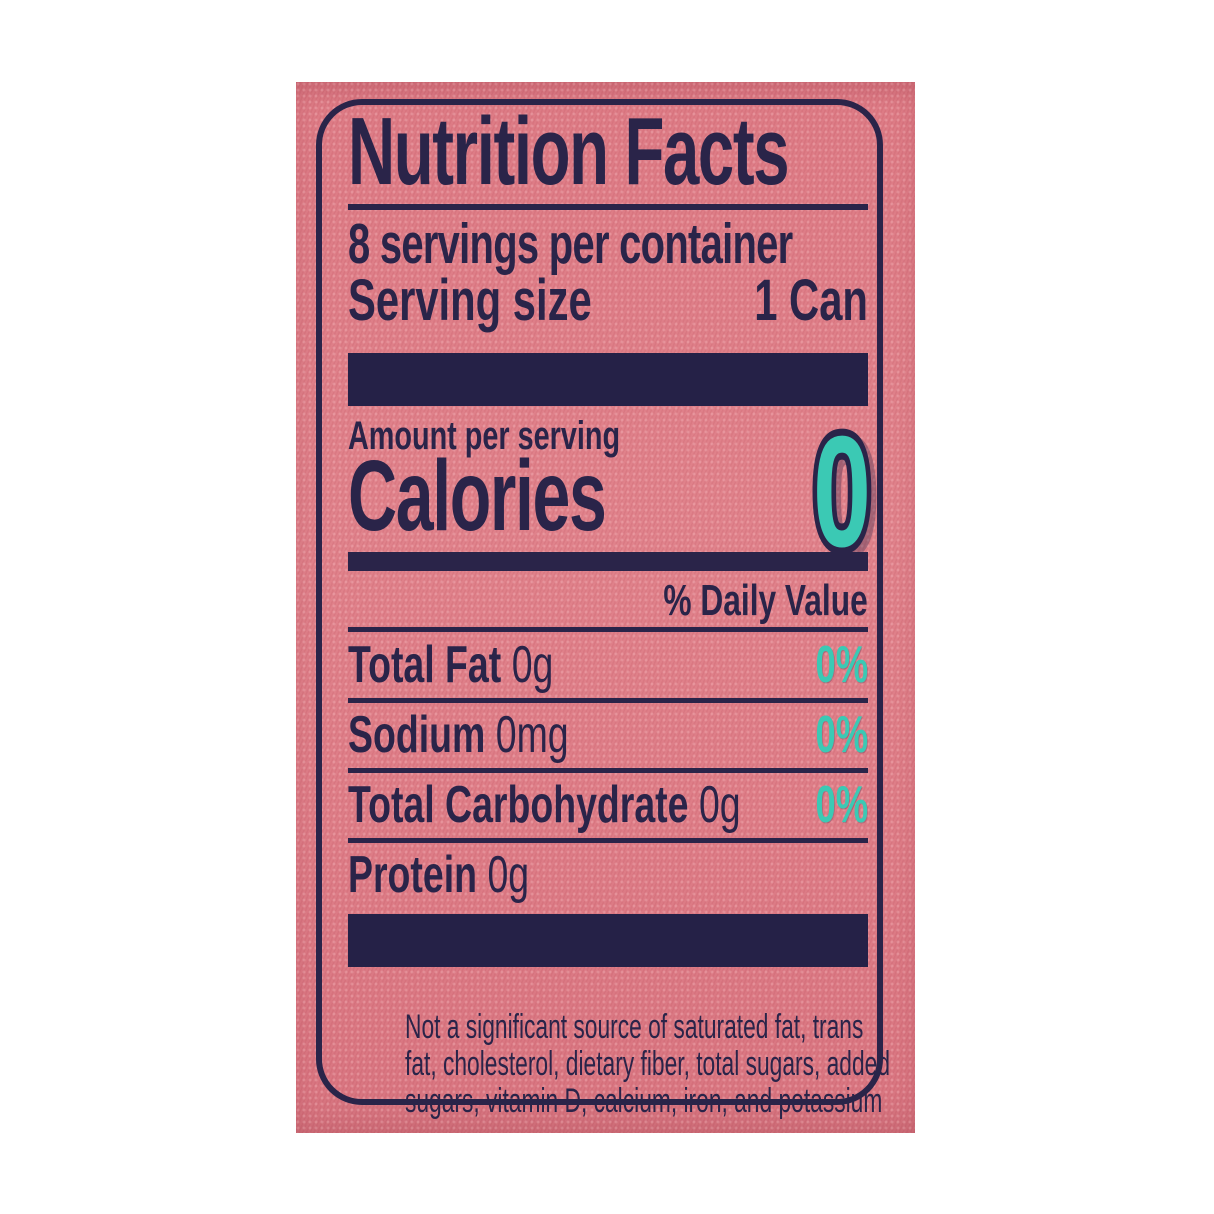 Image resolution: width=1214 pixels, height=1214 pixels. I want to click on serving-size-label: Serving size, so click(470, 300).